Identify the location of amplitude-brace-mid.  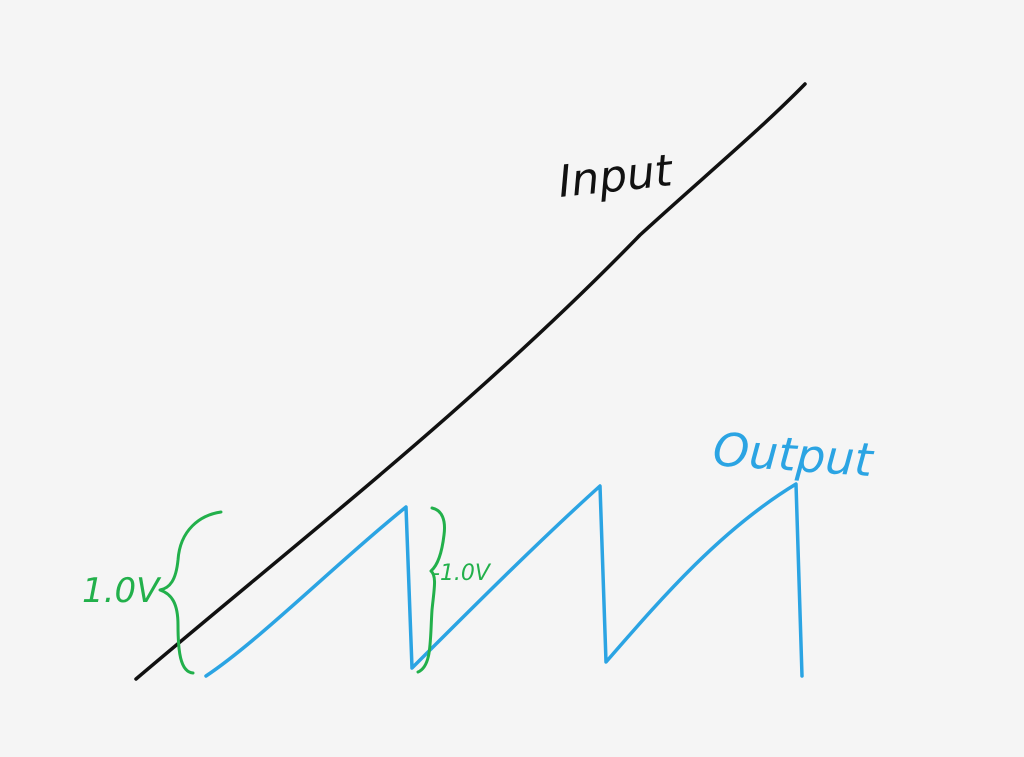
(431, 590).